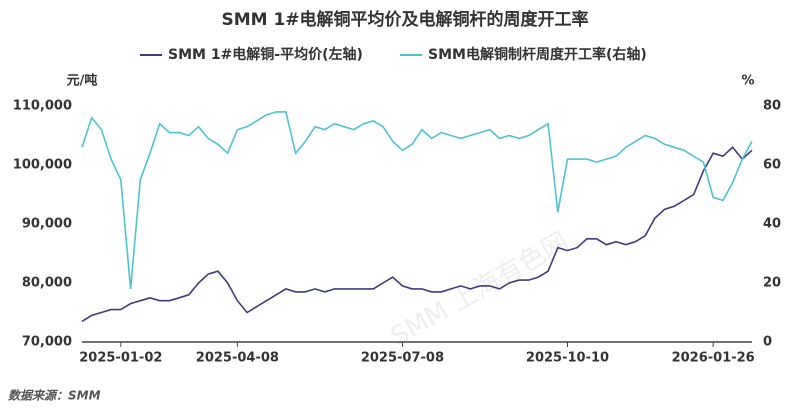 This screenshot has width=810, height=415. Describe the element at coordinates (772, 106) in the screenshot. I see `y2-tick-label: 80` at that location.